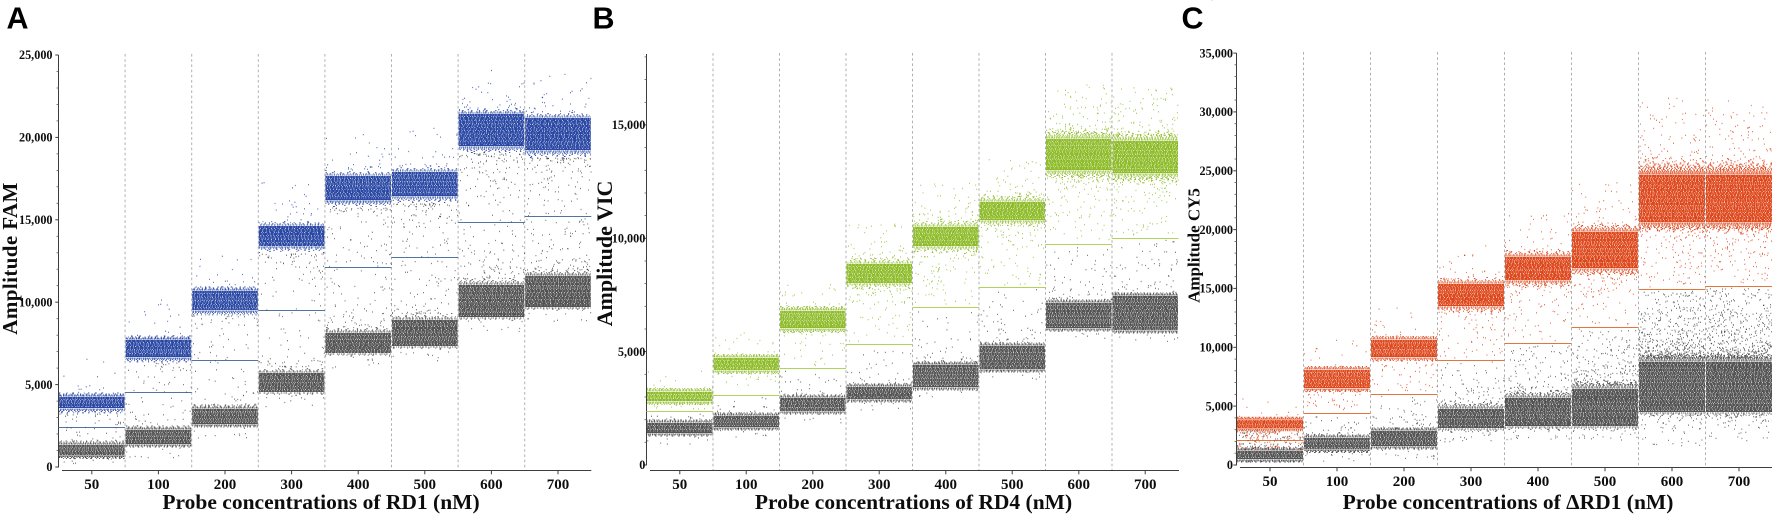 This screenshot has height=517, width=1772. Describe the element at coordinates (1216, 0) in the screenshot. I see `svg-text: 40,000` at that location.